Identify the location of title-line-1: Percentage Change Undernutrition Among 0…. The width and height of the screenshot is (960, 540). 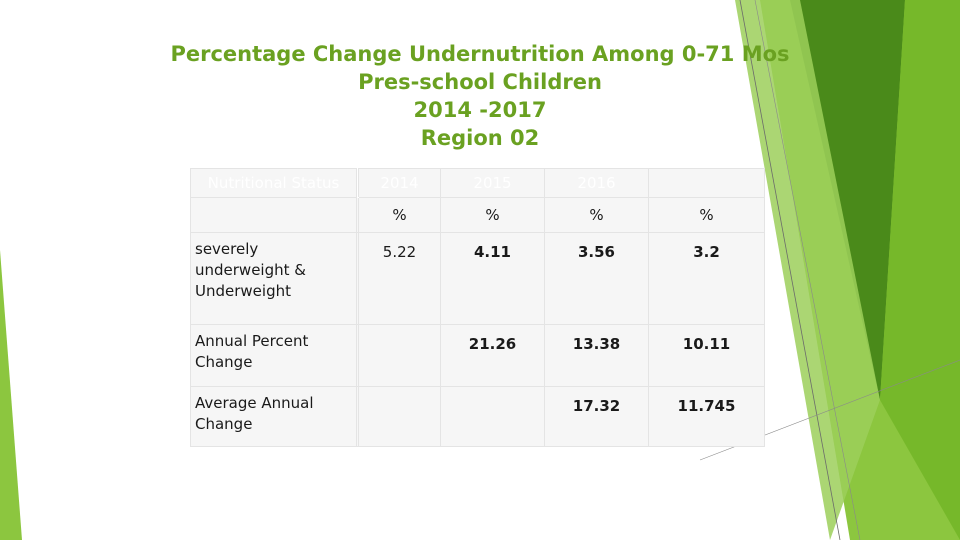
(480, 54).